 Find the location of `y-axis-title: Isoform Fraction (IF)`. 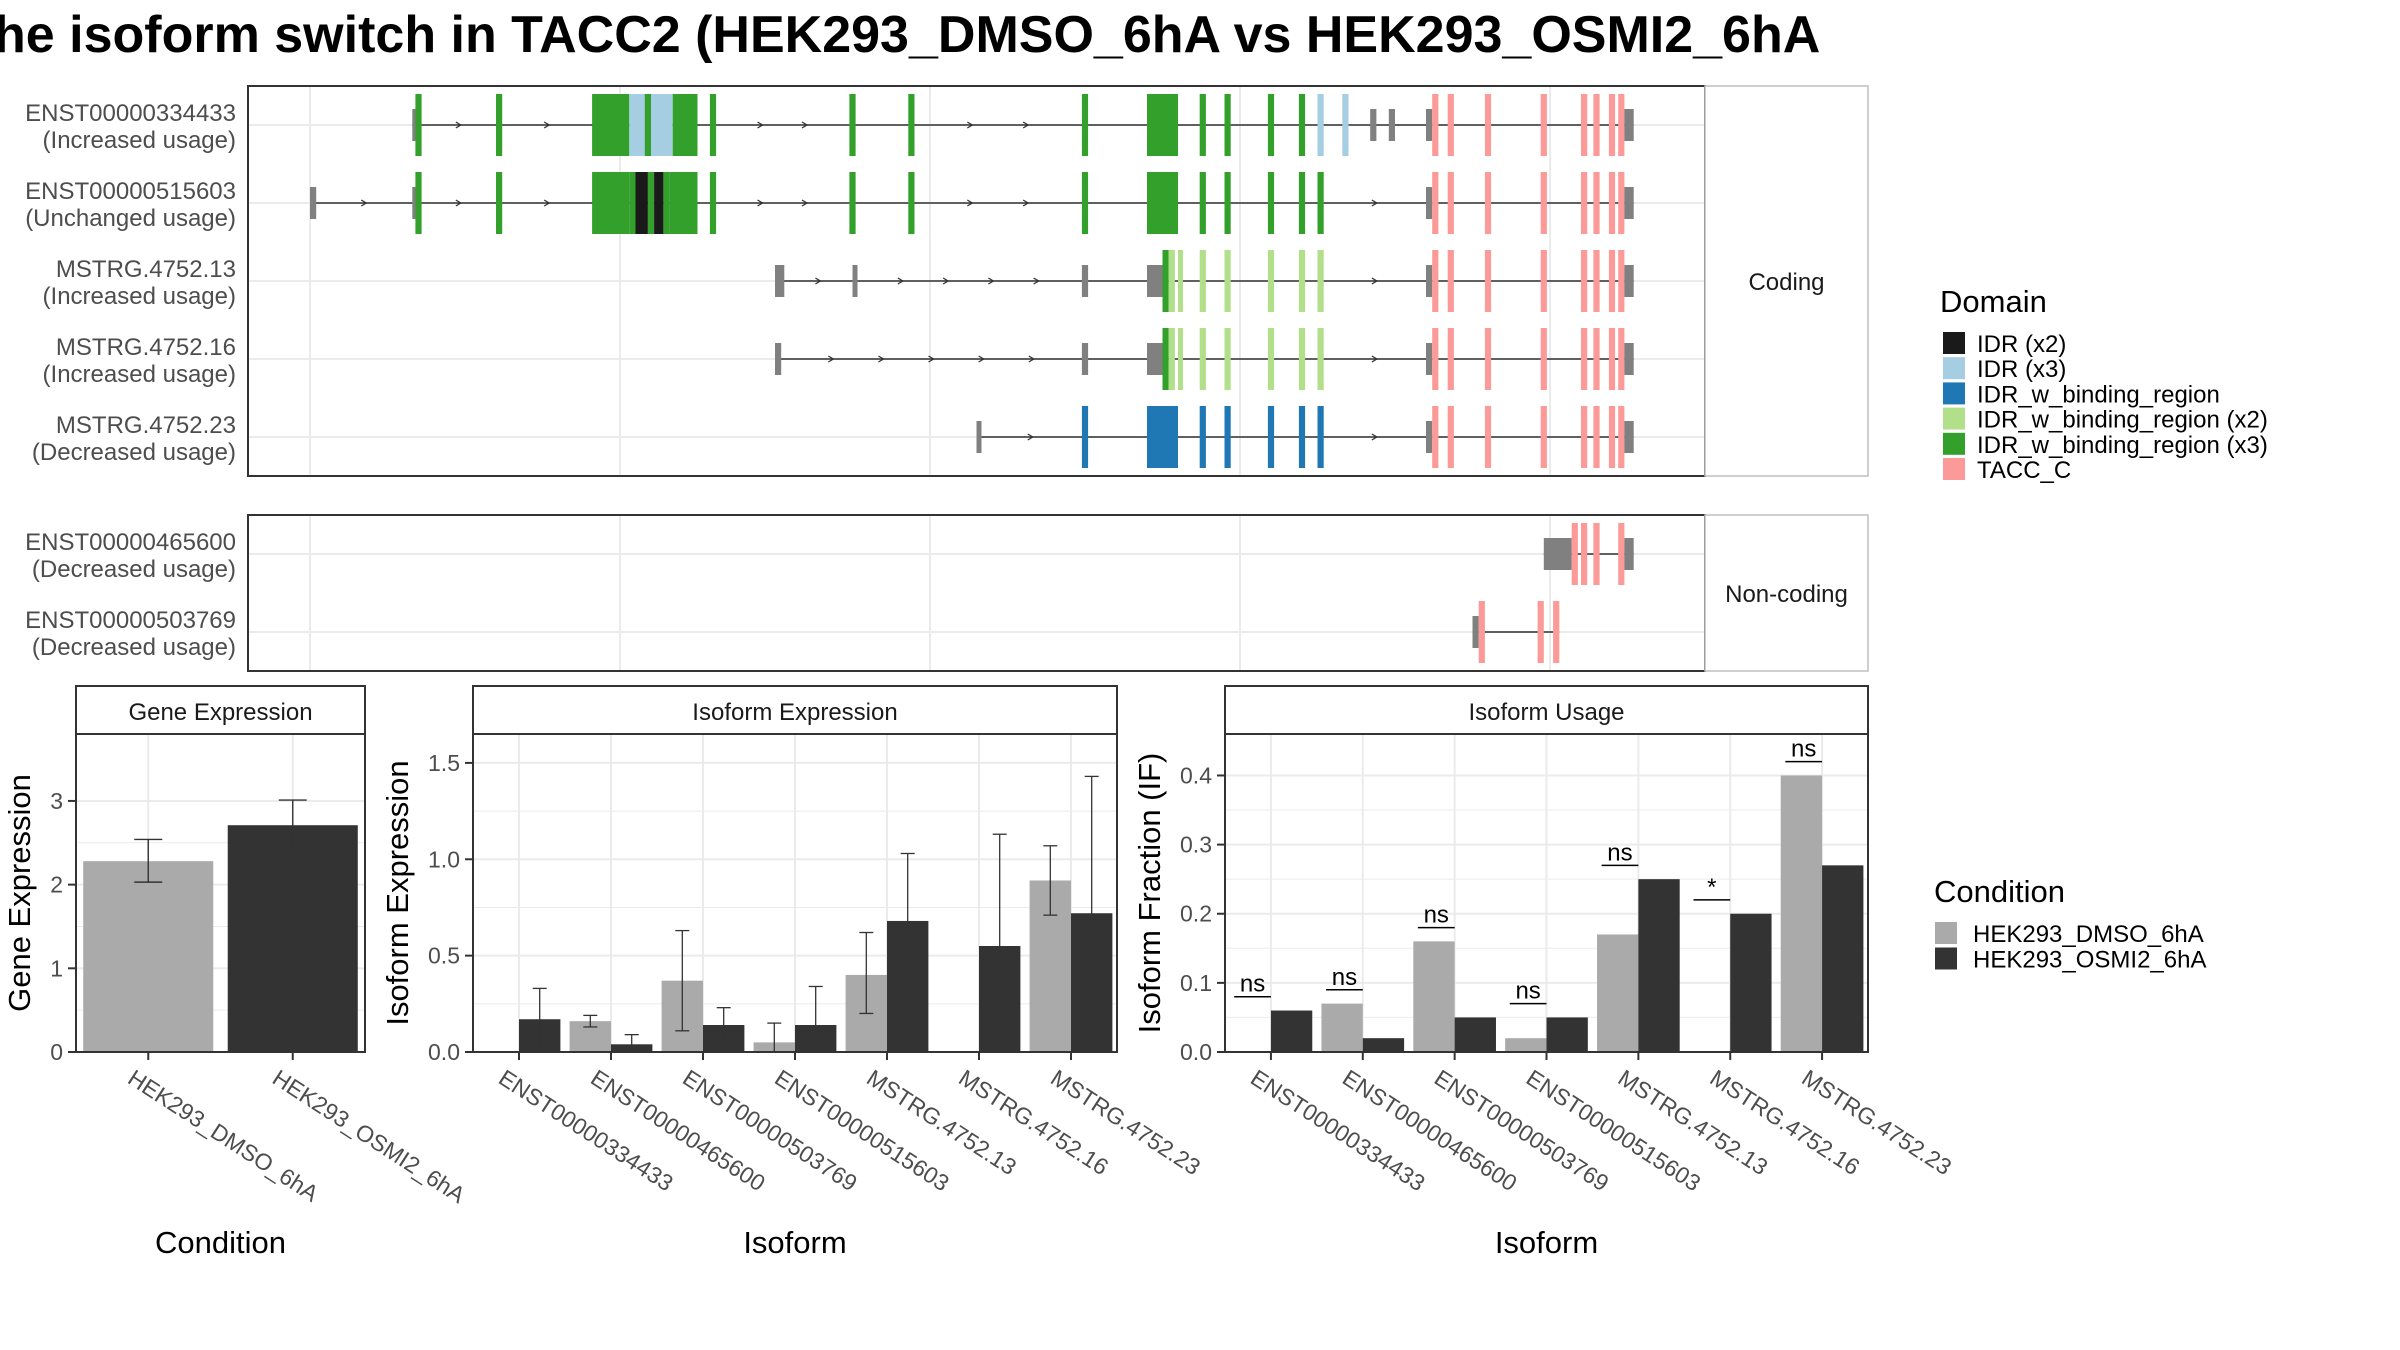

y-axis-title: Isoform Fraction (IF) is located at coordinates (1149, 893).